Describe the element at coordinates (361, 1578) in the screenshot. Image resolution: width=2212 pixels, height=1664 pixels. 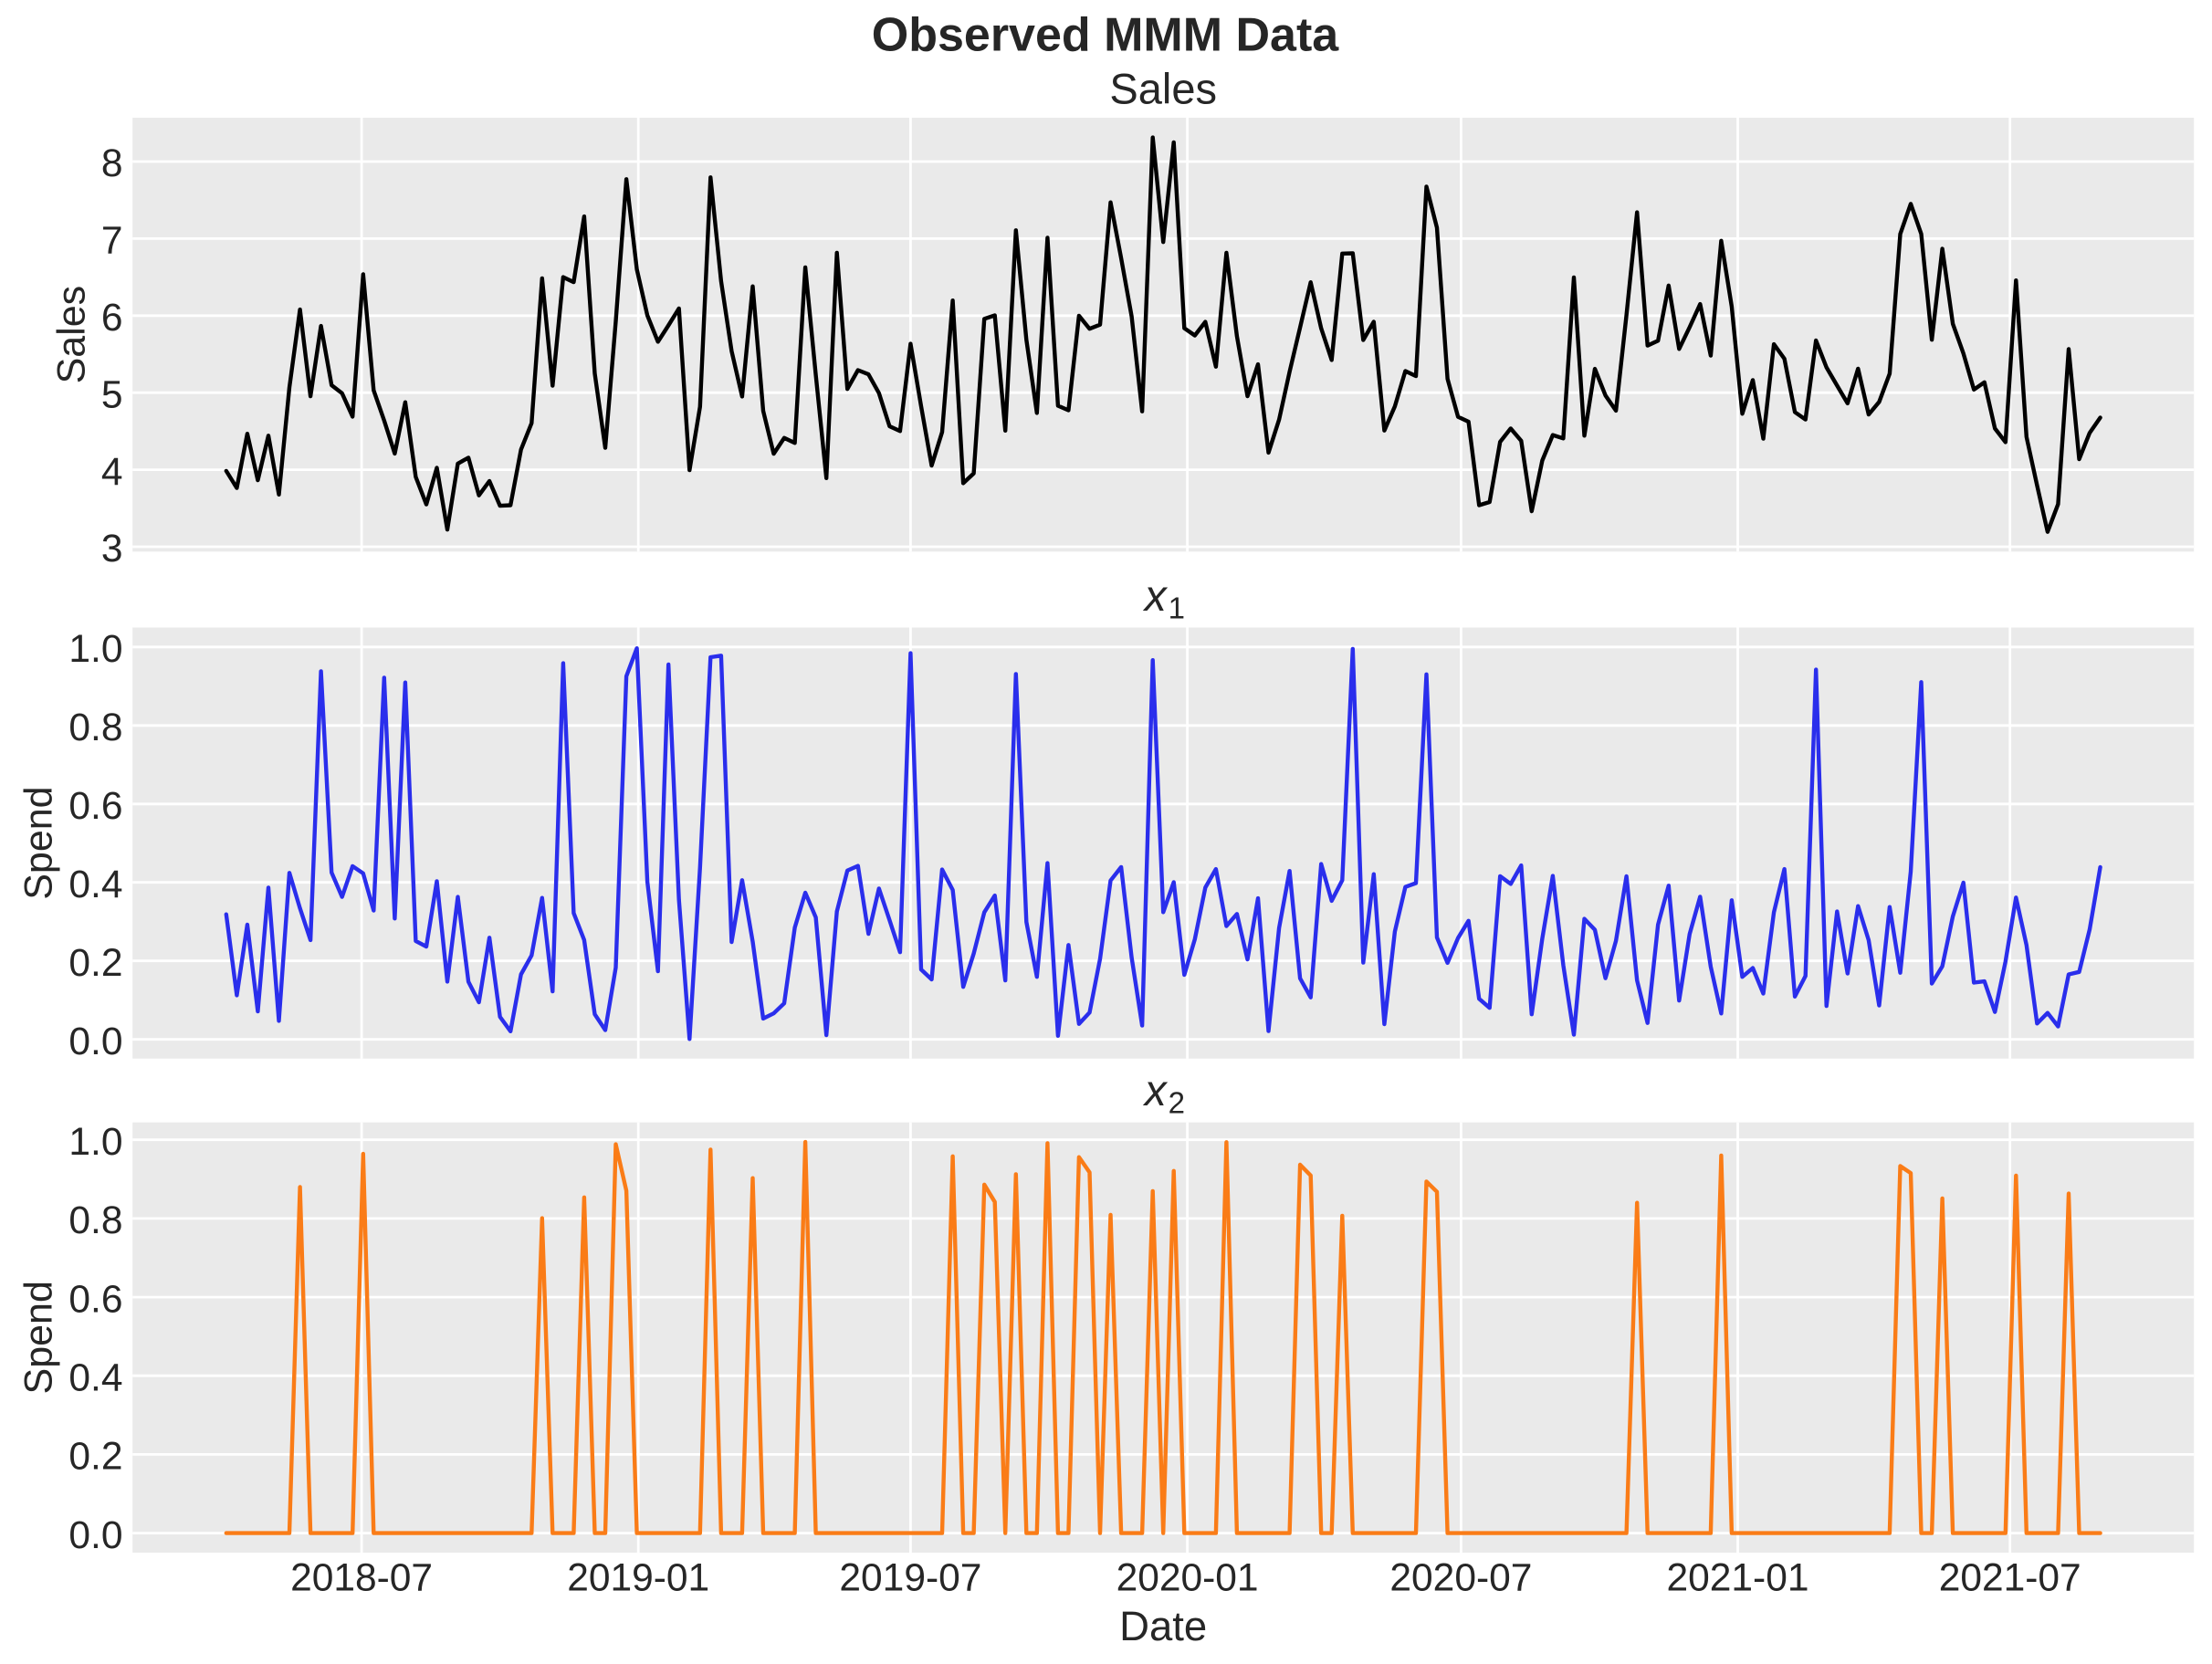
I see `svg-text: 2018-07` at that location.